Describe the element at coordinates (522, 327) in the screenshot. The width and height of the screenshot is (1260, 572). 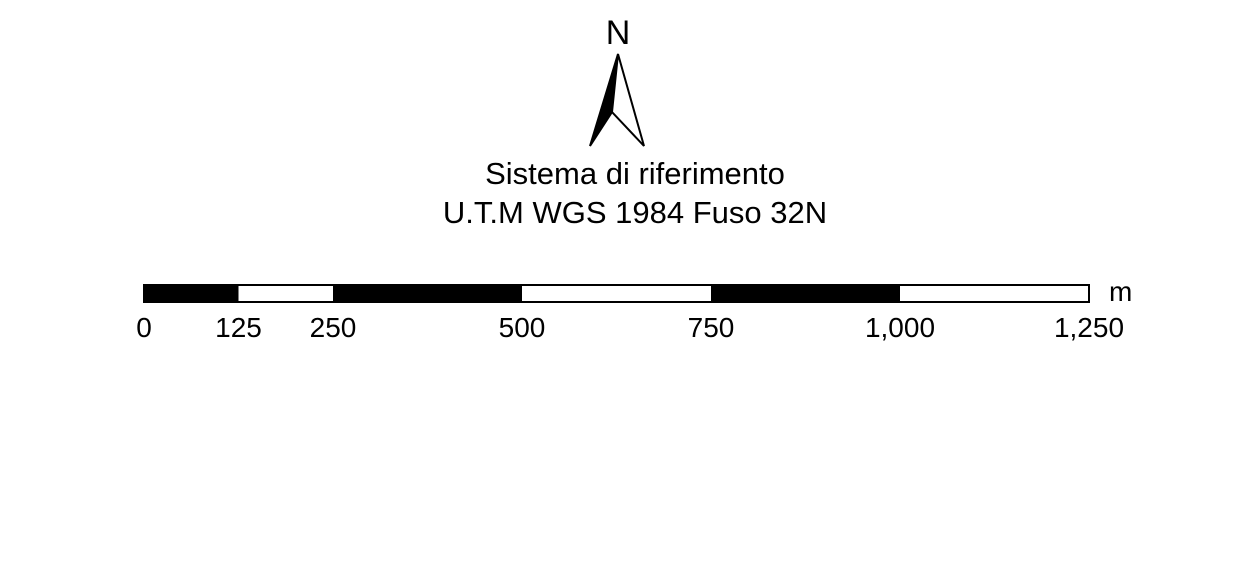
I see `scale-bar-tick-label: 500` at that location.